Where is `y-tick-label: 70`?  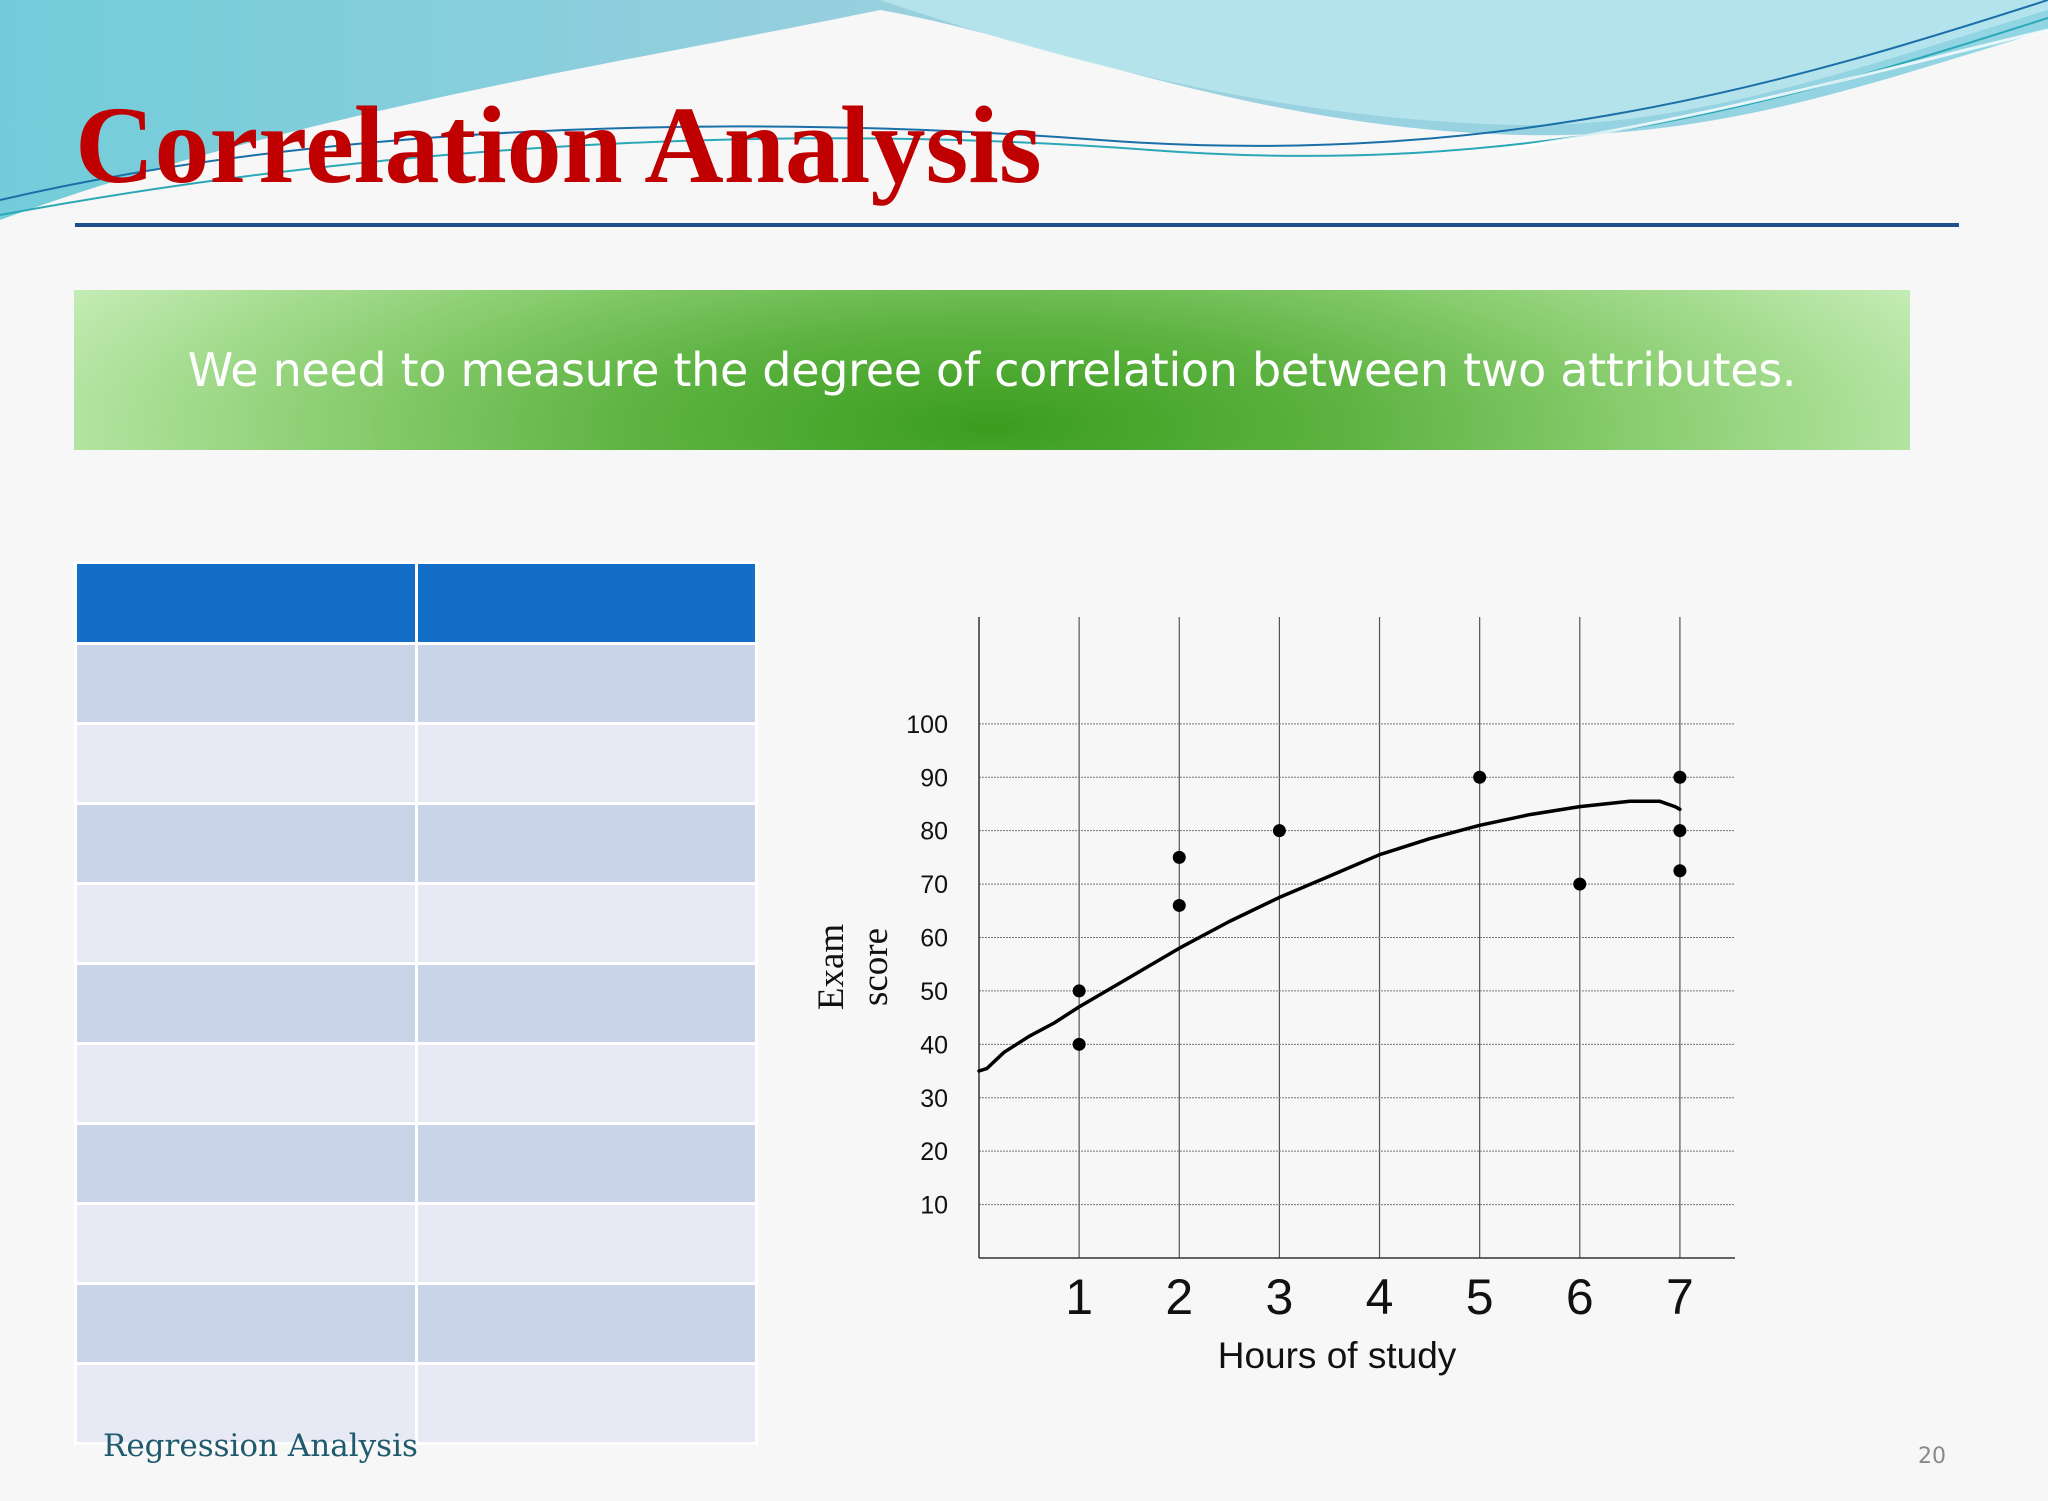
y-tick-label: 70 is located at coordinates (934, 885).